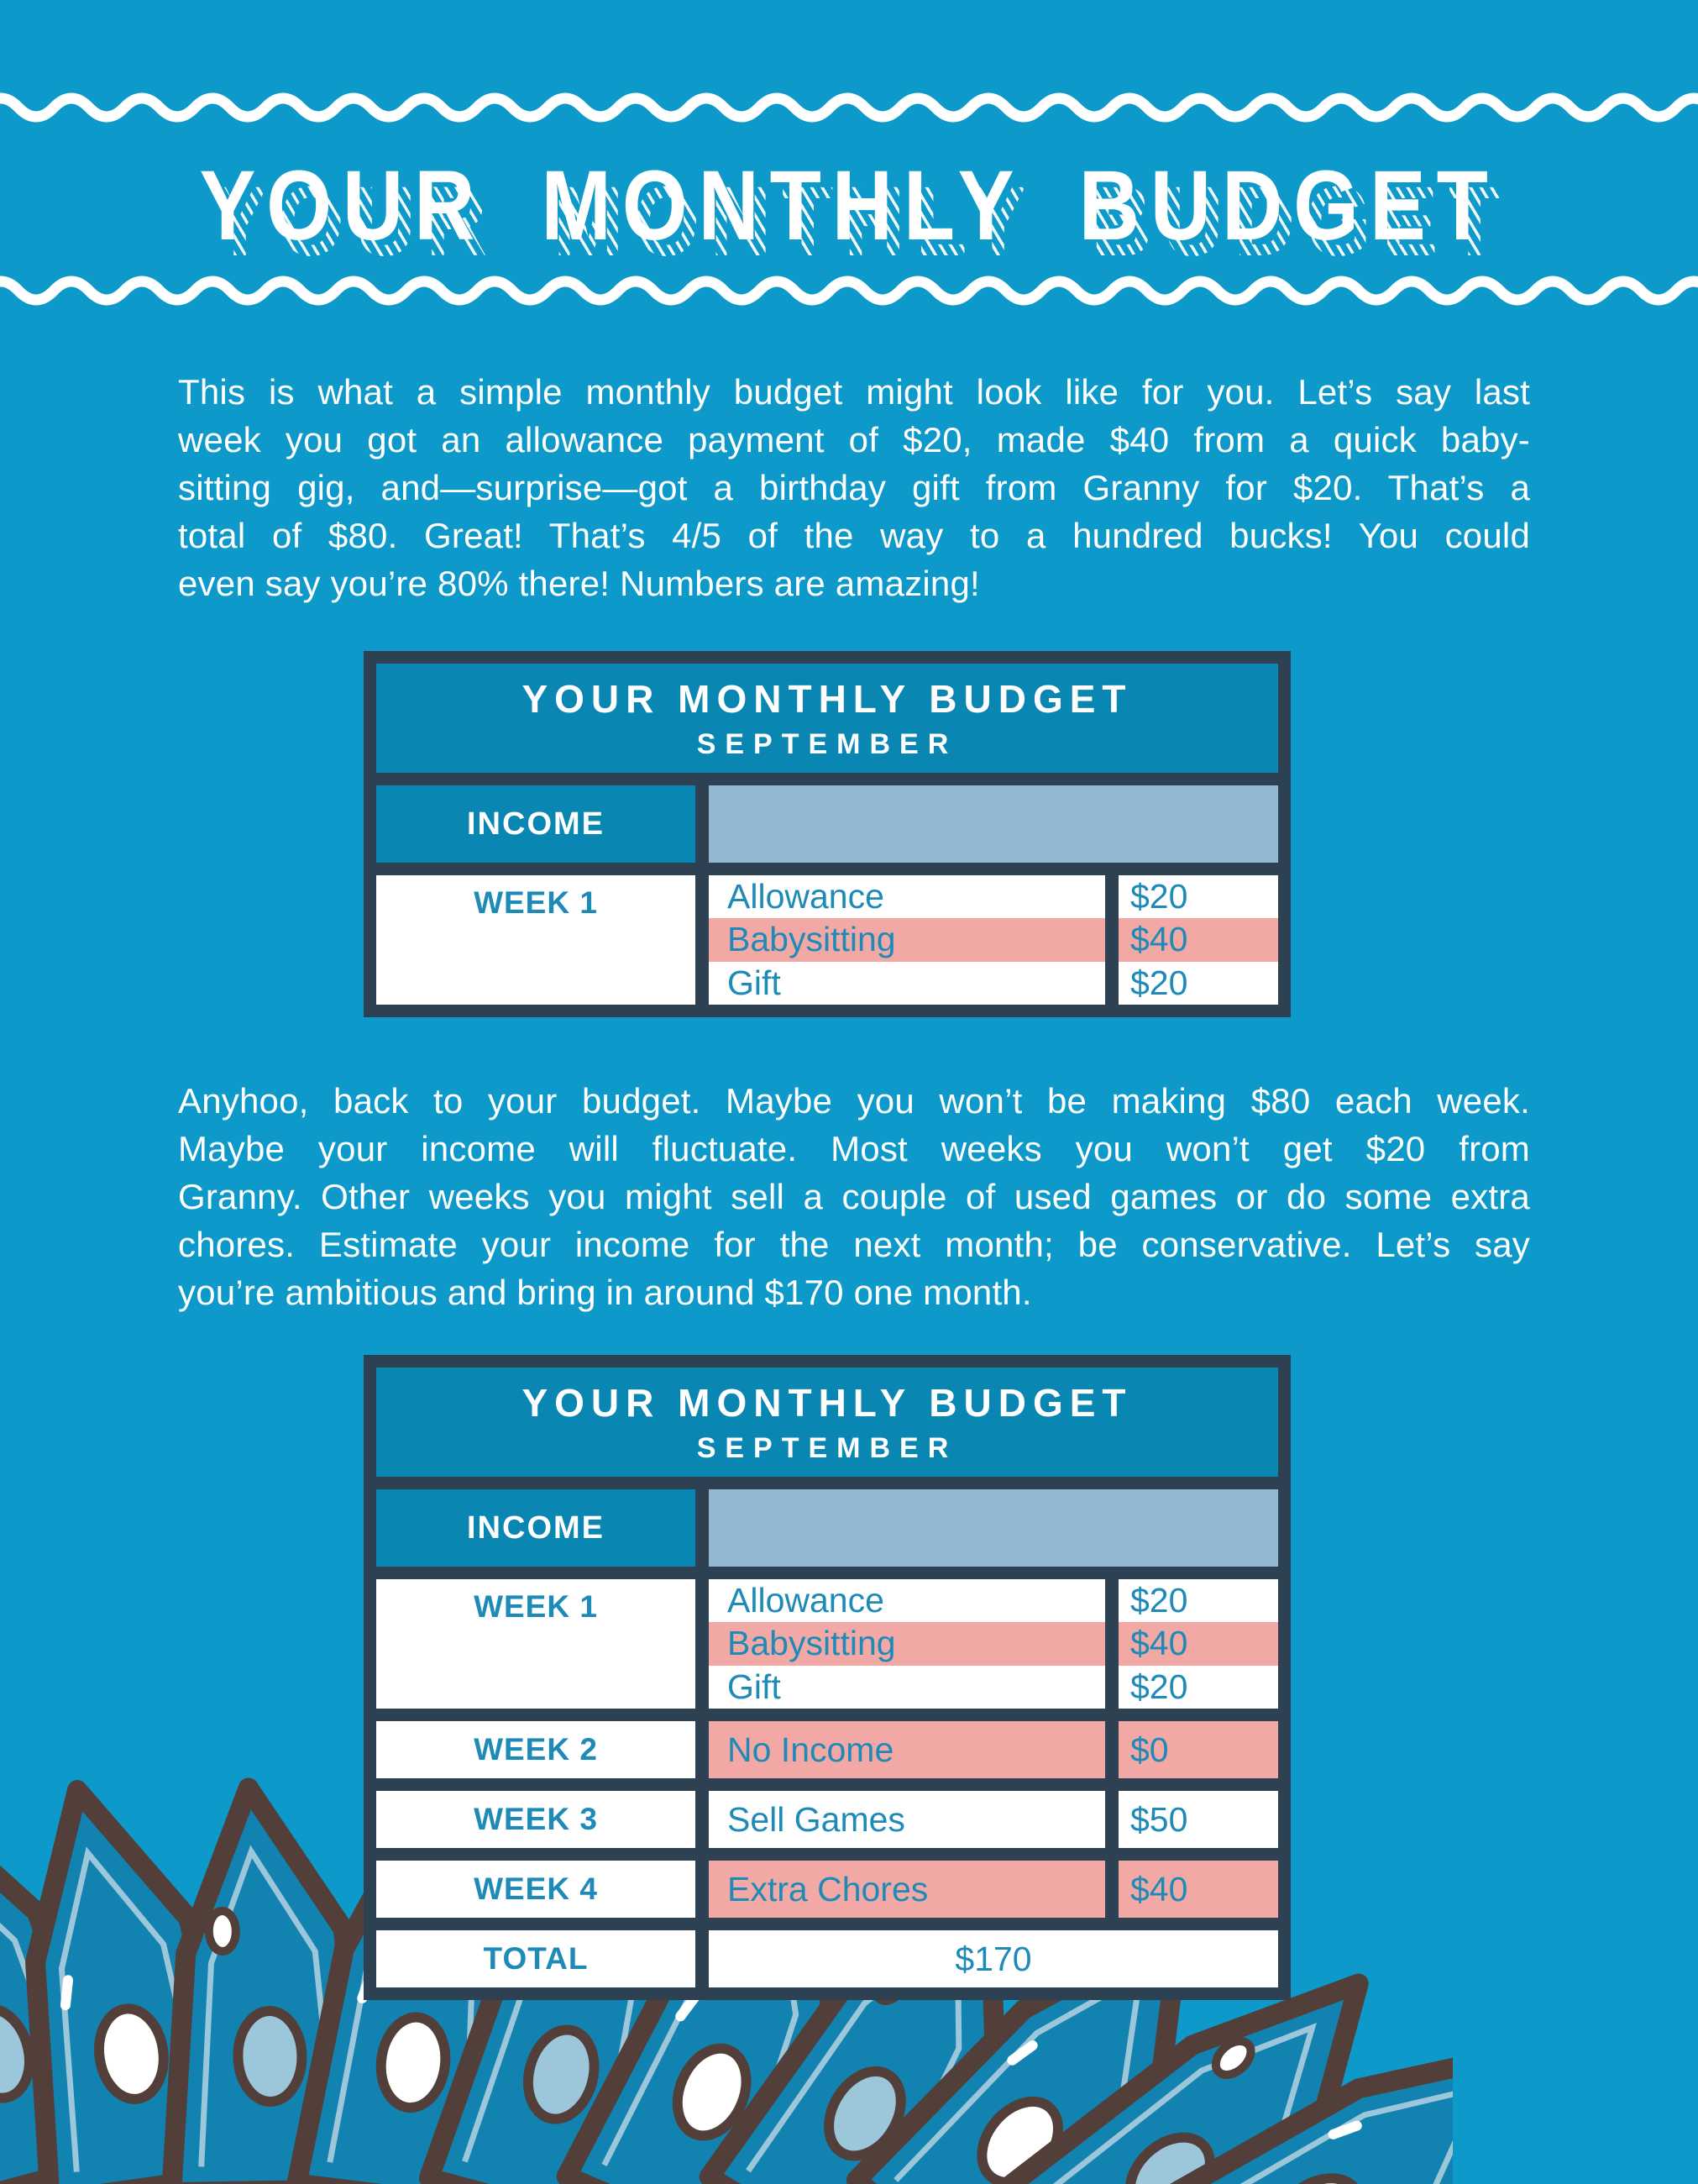 This screenshot has width=1698, height=2184. I want to click on total-value-cell: $170, so click(993, 1958).